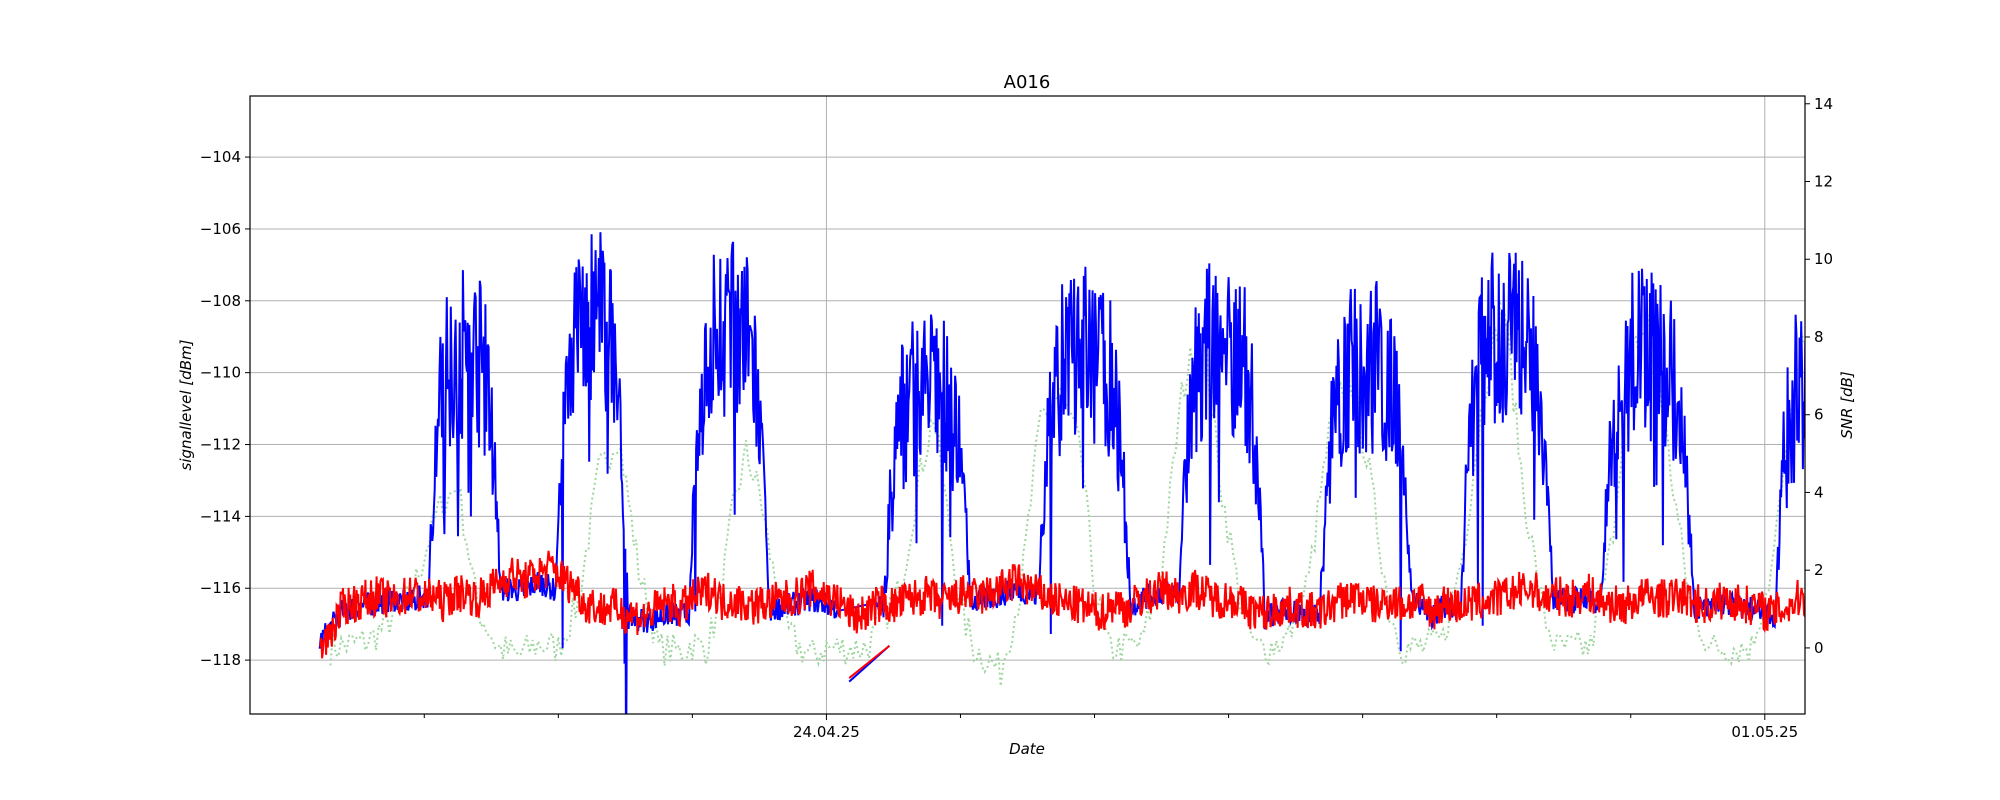 Image resolution: width=2000 pixels, height=800 pixels. I want to click on y2-tick-label: 6, so click(1819, 415).